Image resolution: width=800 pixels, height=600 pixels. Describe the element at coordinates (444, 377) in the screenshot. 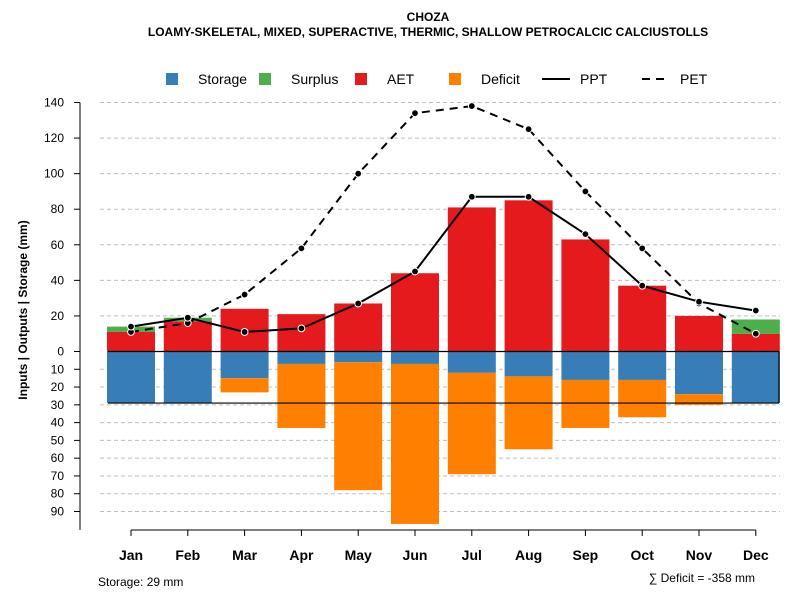

I see `storage-capacity-box` at that location.